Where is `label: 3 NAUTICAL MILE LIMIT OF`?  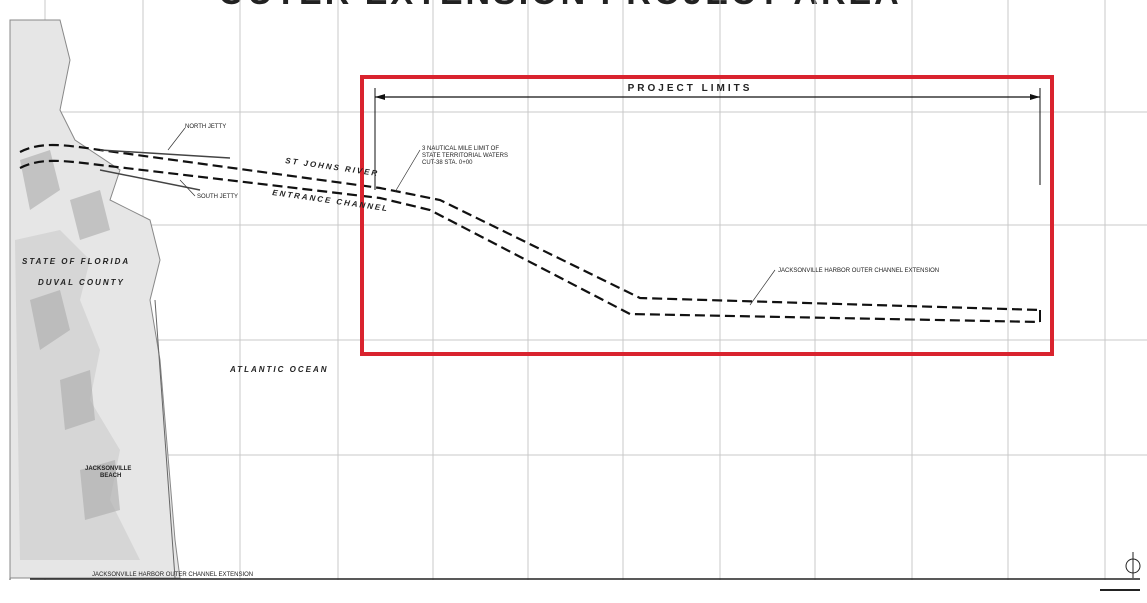 label: 3 NAUTICAL MILE LIMIT OF is located at coordinates (460, 149).